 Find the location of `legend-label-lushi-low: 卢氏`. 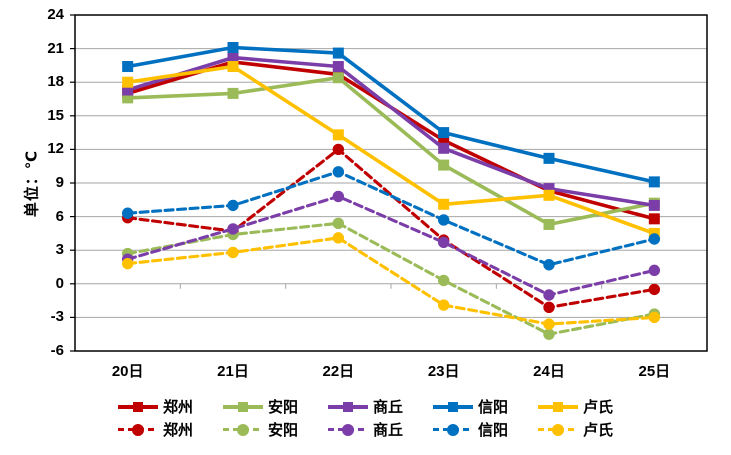

legend-label-lushi-low: 卢氏 is located at coordinates (598, 430).